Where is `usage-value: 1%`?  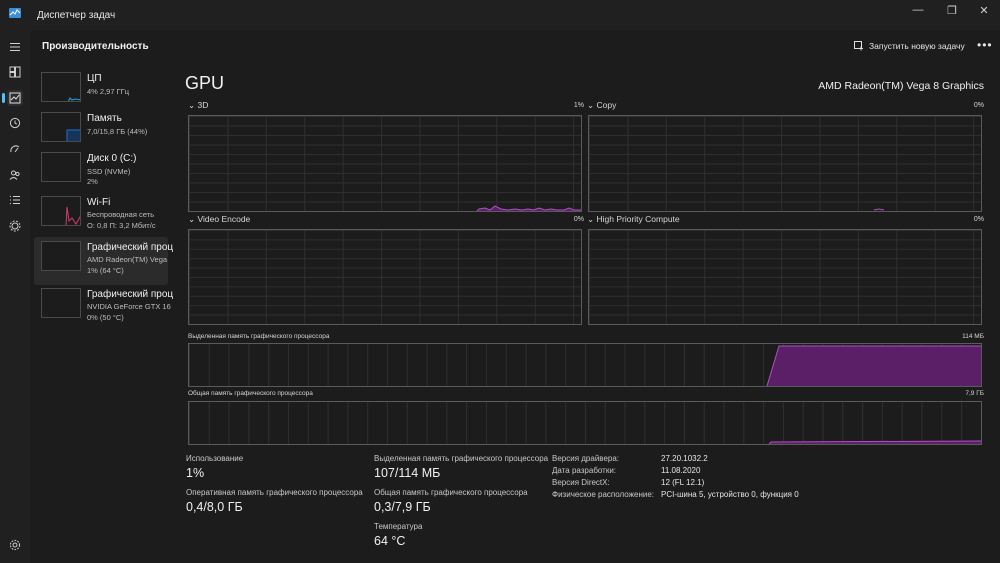 usage-value: 1% is located at coordinates (195, 473).